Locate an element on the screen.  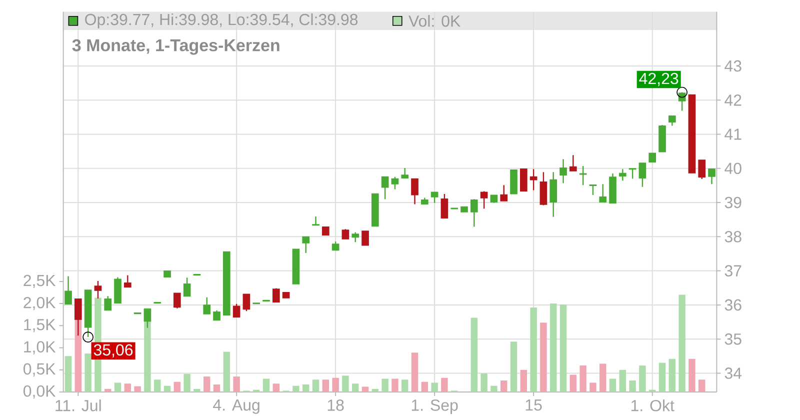
y2-tick-label: 1,0K is located at coordinates (40, 347).